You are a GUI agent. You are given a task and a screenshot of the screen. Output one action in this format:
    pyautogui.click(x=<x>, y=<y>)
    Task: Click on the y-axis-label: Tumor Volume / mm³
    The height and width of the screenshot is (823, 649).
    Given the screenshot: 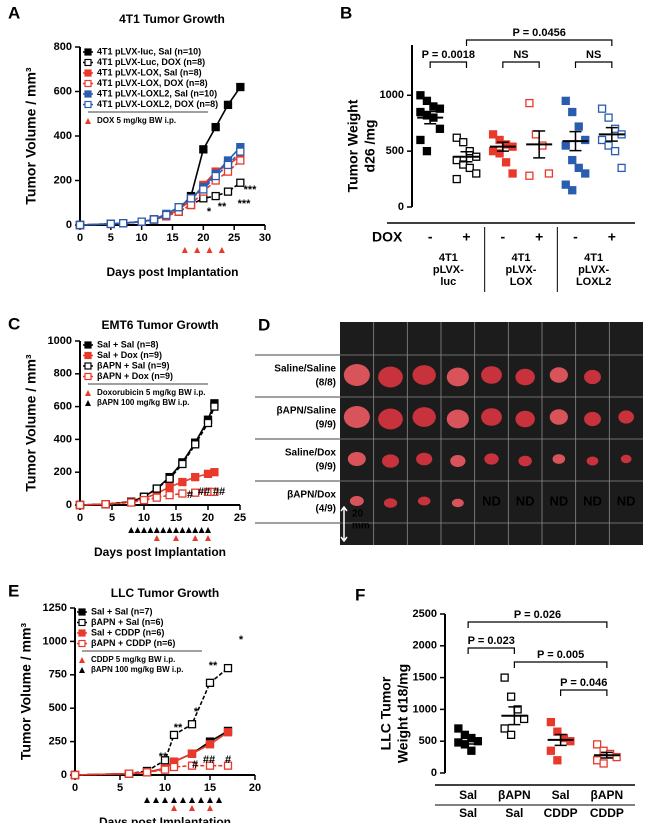 What is the action you would take?
    pyautogui.click(x=31, y=135)
    